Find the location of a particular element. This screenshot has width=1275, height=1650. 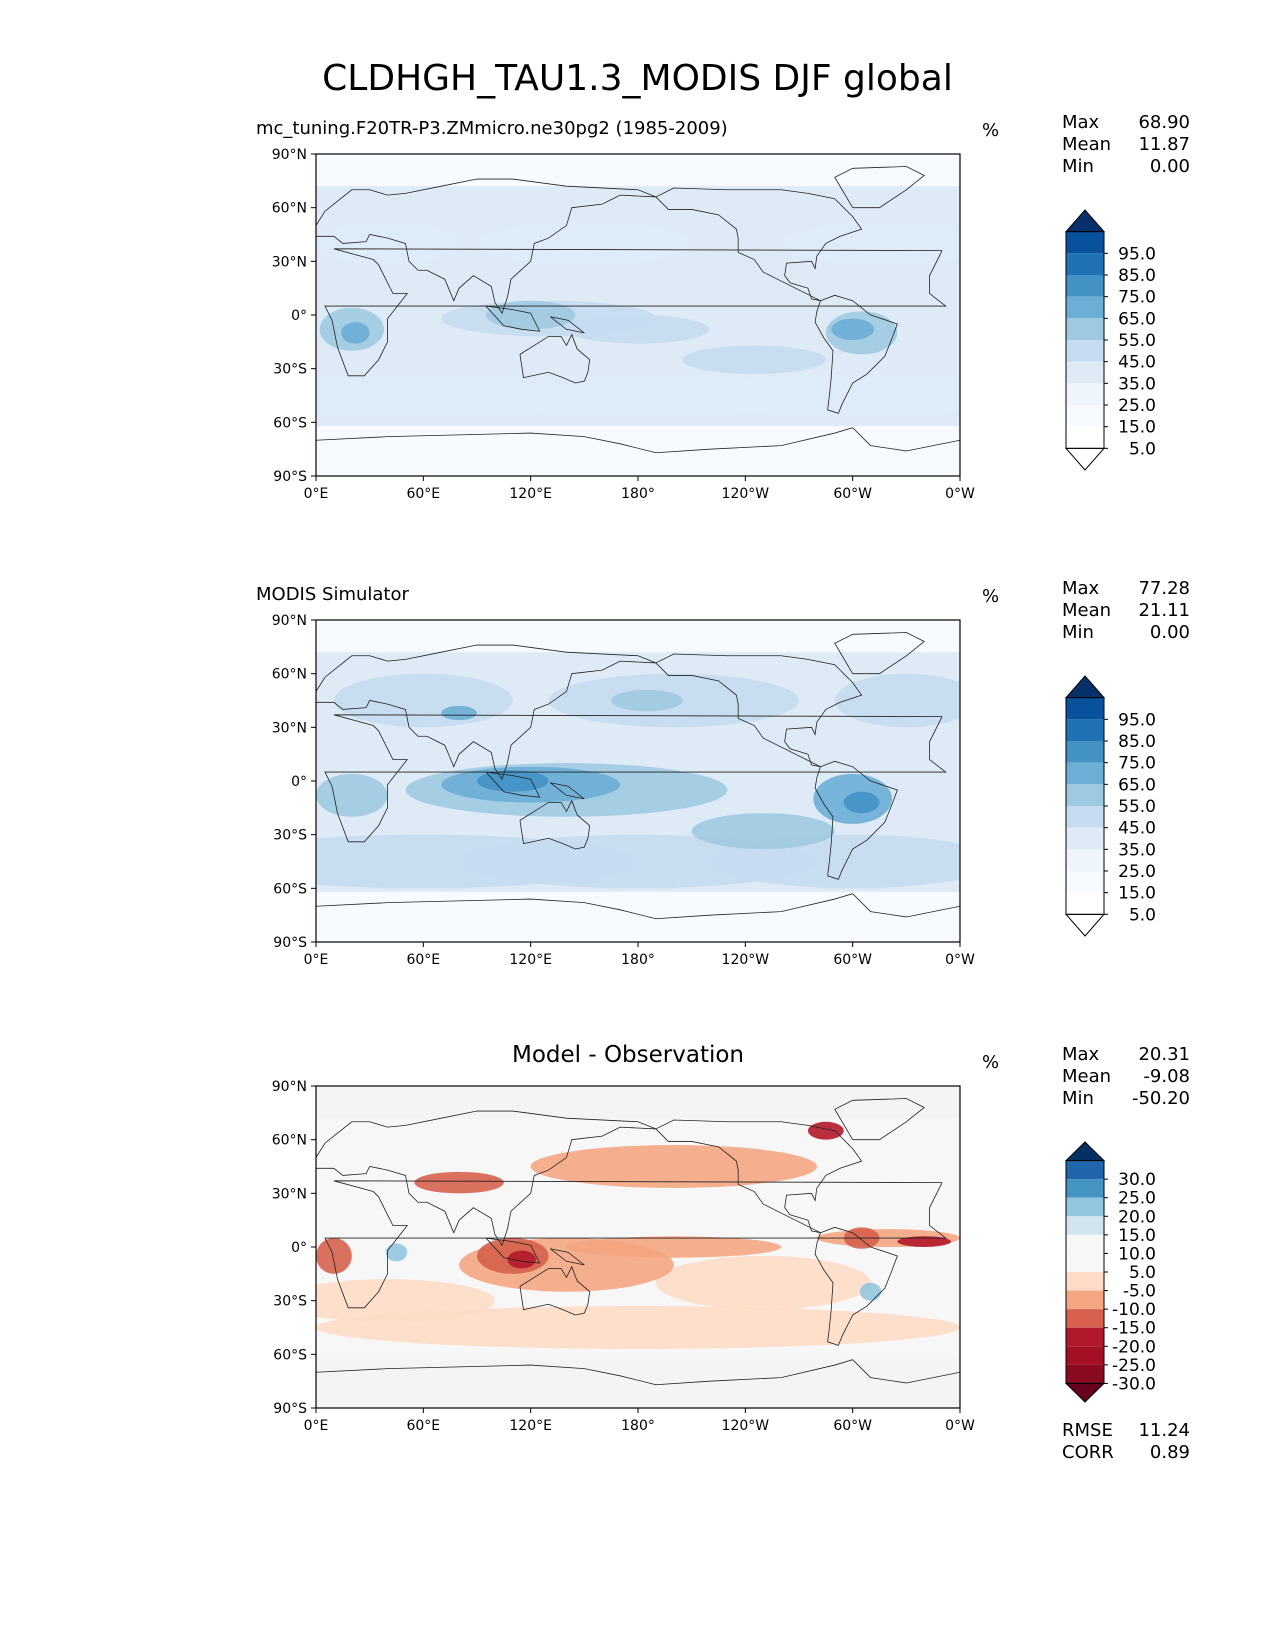

panel-title: MODIS Simulator is located at coordinates (332, 594).